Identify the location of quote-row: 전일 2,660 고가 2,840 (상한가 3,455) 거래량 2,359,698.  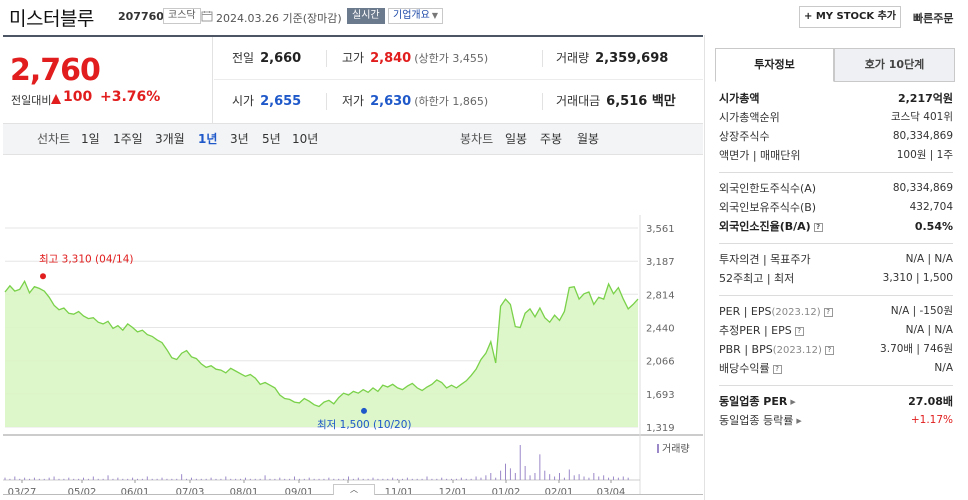
(458, 58).